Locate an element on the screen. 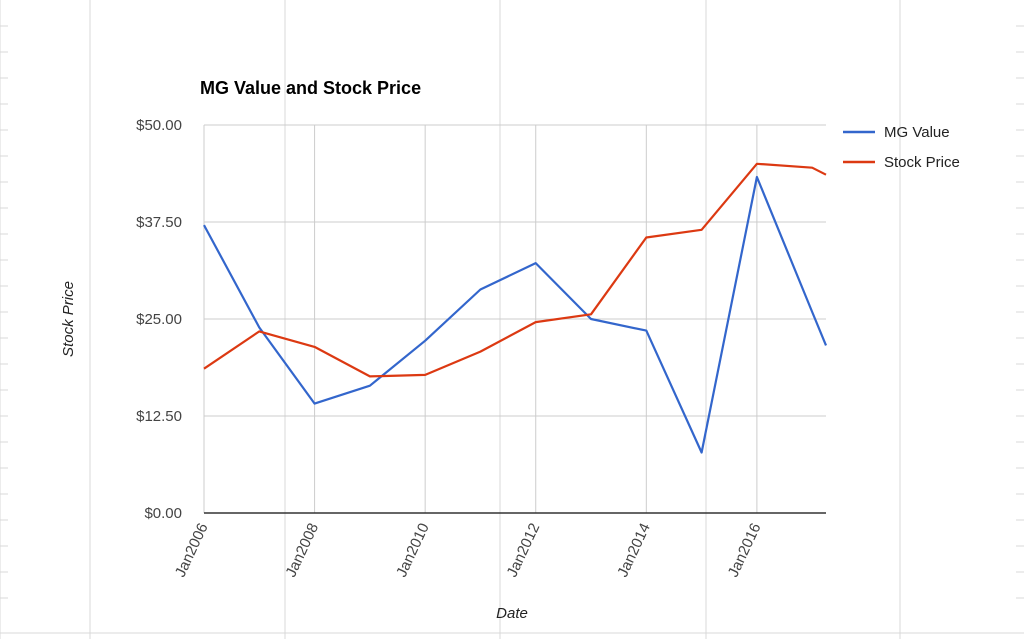  y-tick-label: $37.50 is located at coordinates (159, 222).